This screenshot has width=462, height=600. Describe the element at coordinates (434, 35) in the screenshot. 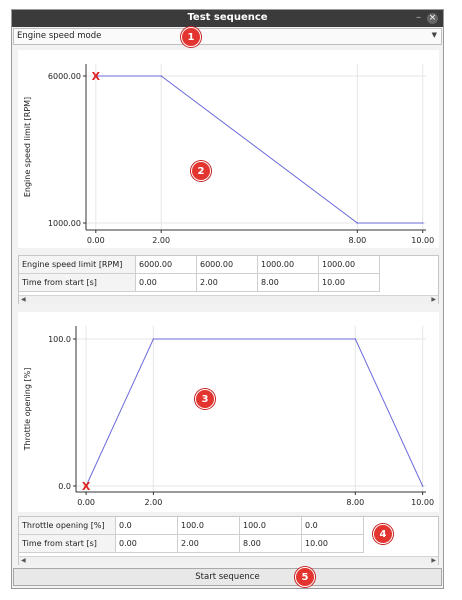

I see `dropdown-arrow-icon: ▼` at that location.